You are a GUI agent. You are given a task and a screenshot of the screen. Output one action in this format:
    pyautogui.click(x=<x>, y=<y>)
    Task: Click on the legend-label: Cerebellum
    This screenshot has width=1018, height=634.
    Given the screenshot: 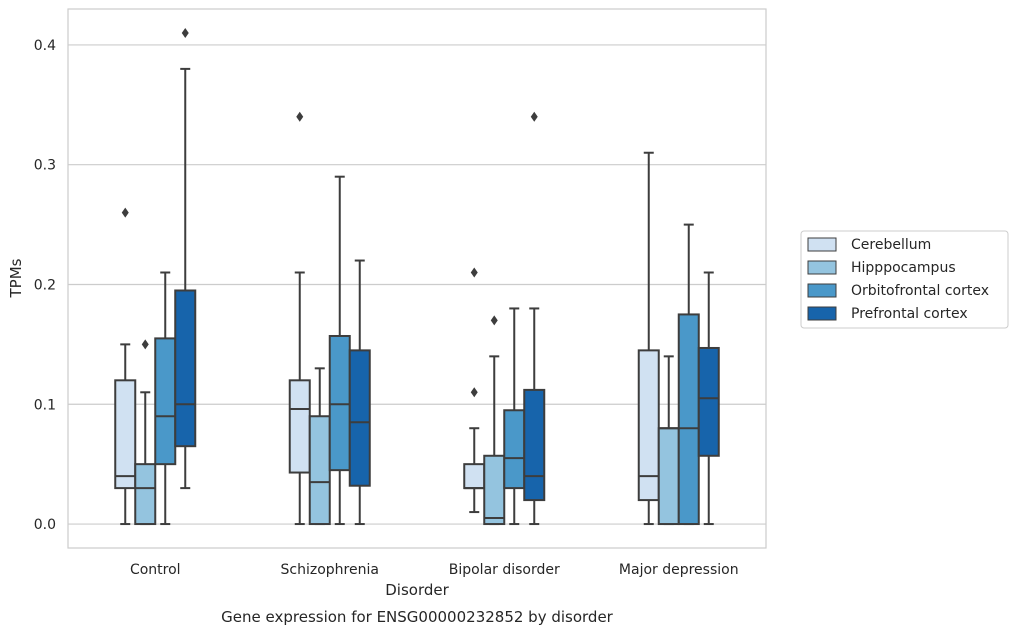 What is the action you would take?
    pyautogui.click(x=891, y=245)
    